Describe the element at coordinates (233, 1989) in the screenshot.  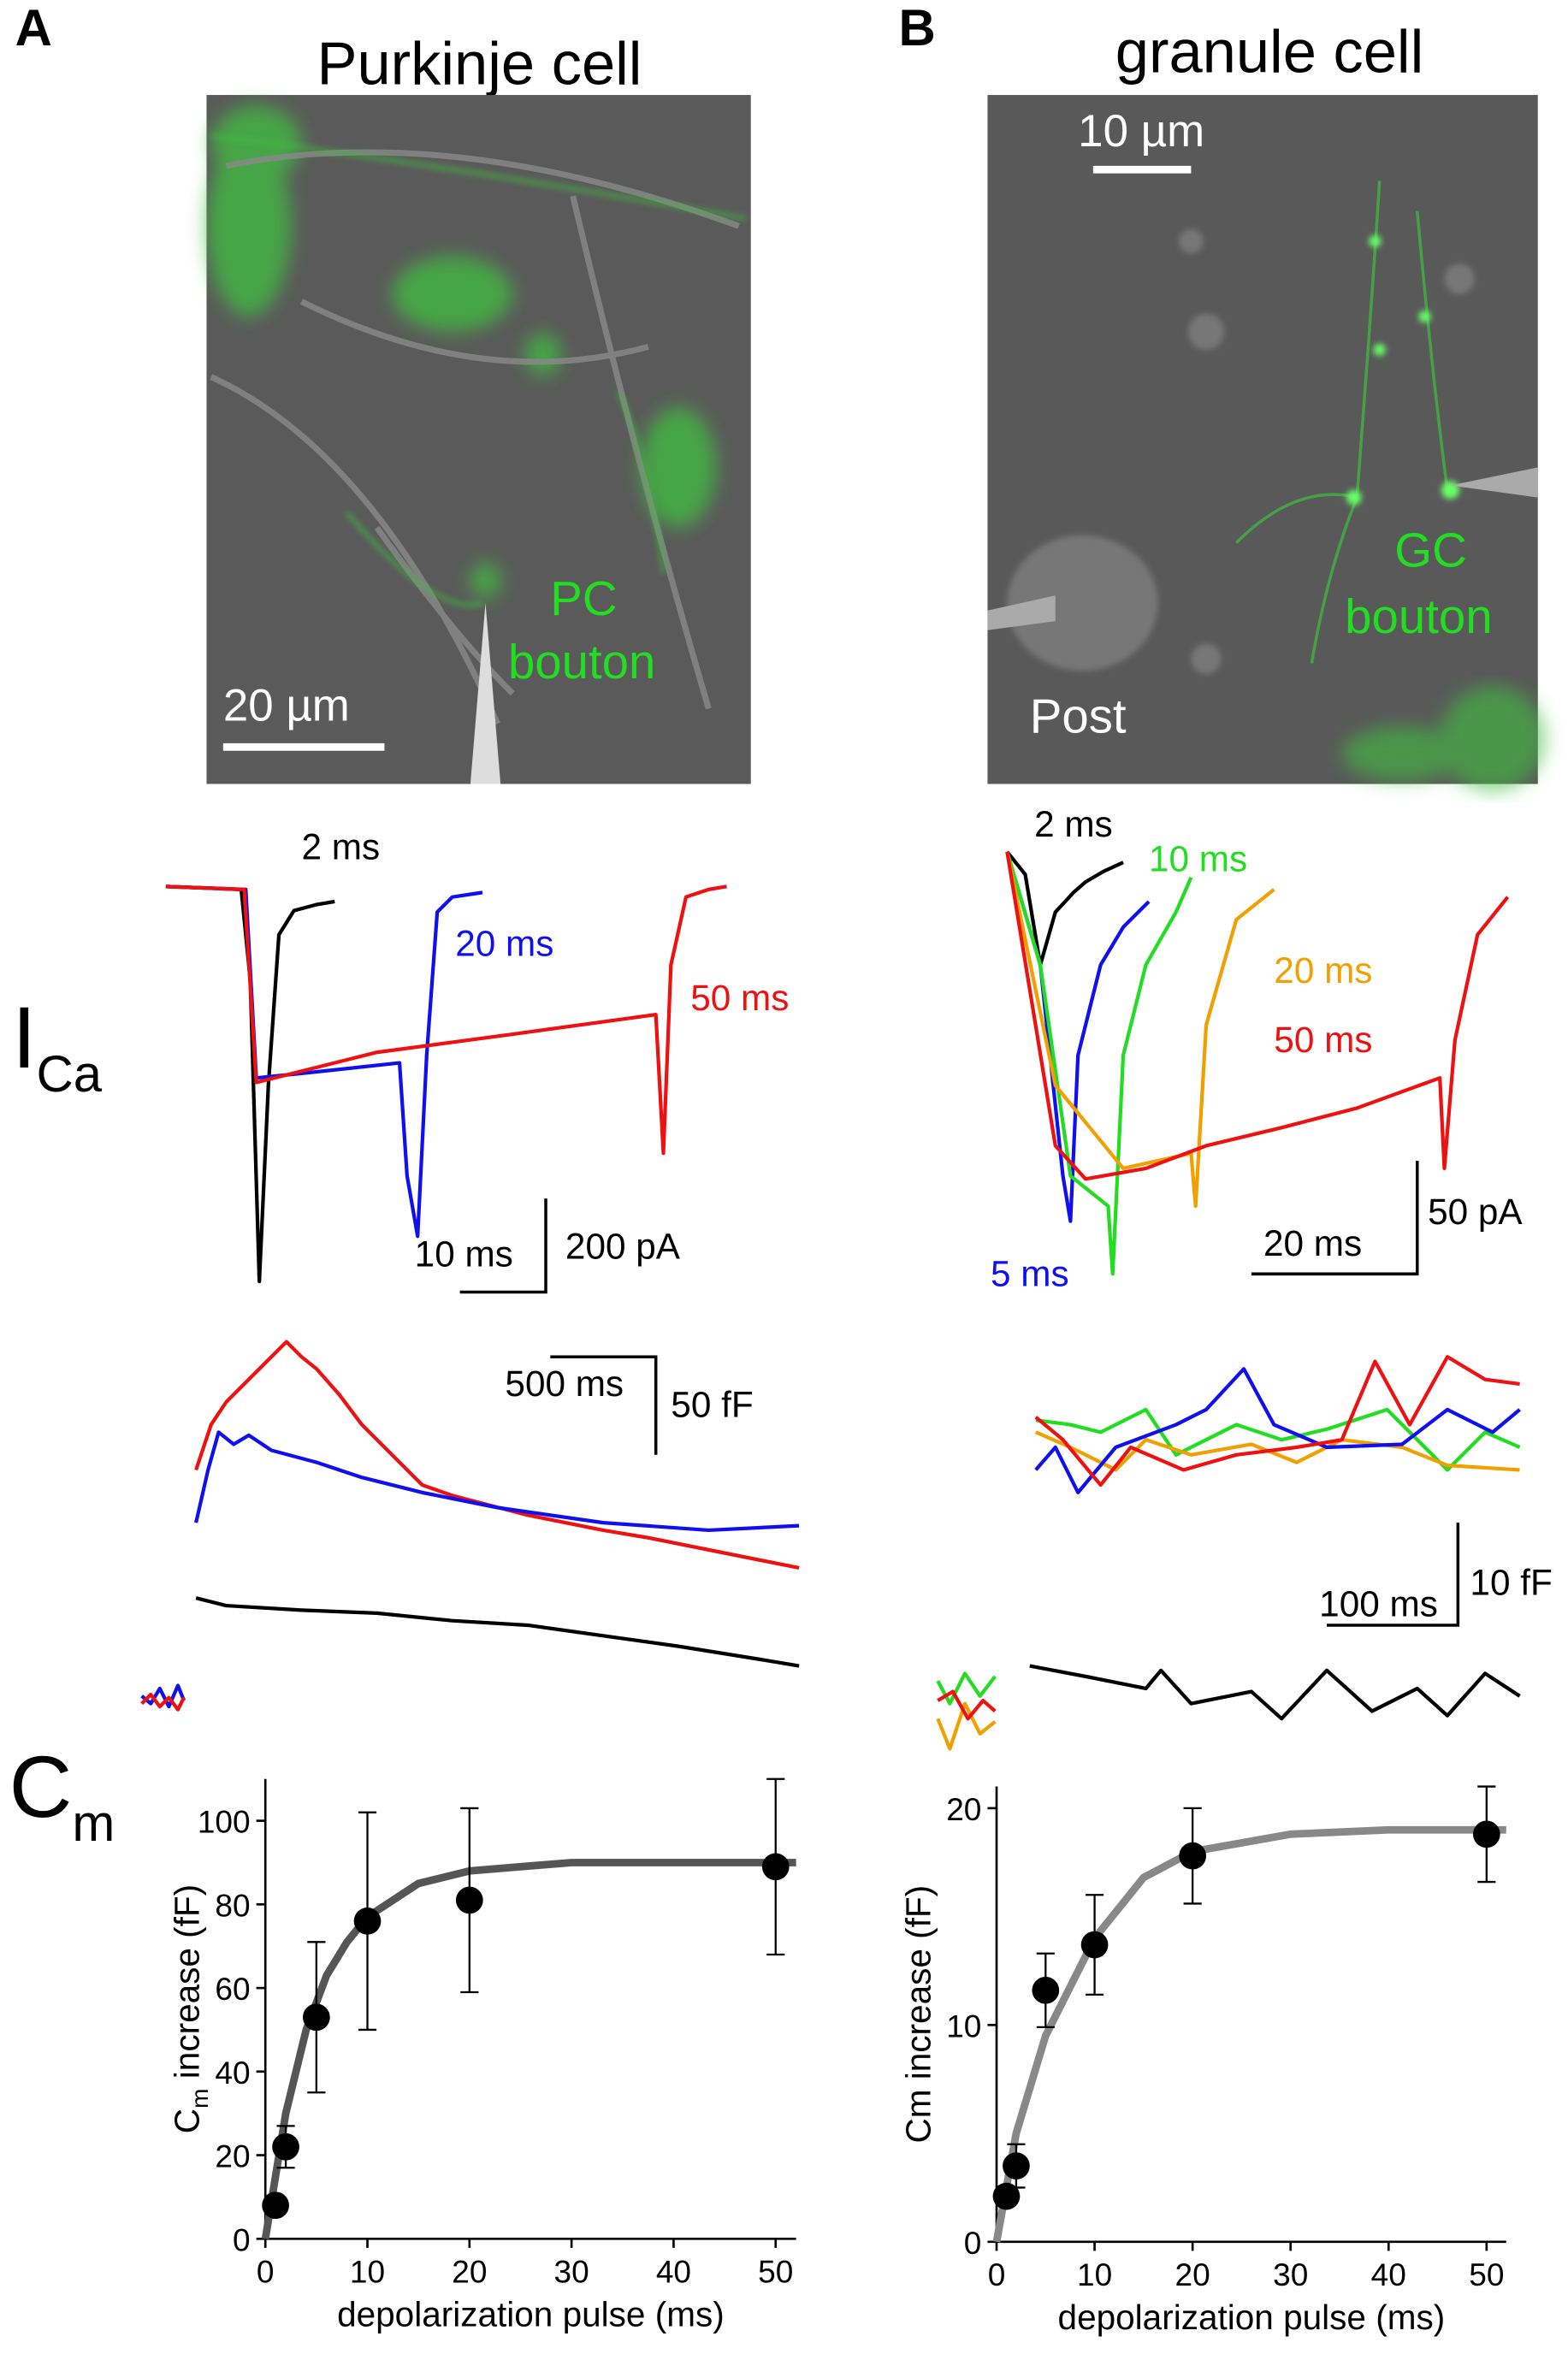
I see `y-tick-label: 60` at that location.